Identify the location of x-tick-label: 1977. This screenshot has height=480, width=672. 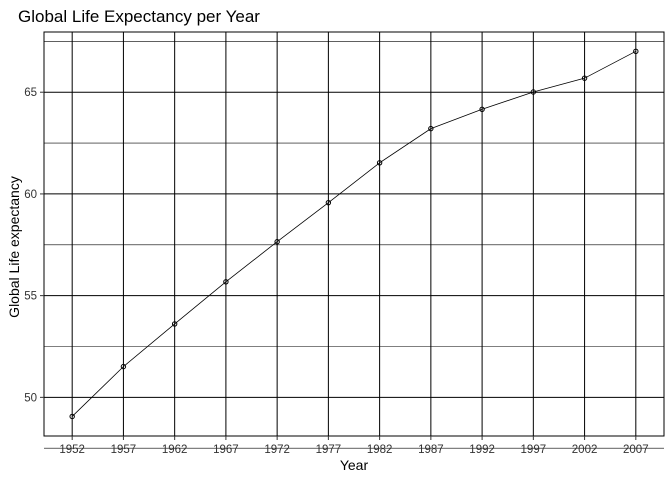
(329, 450).